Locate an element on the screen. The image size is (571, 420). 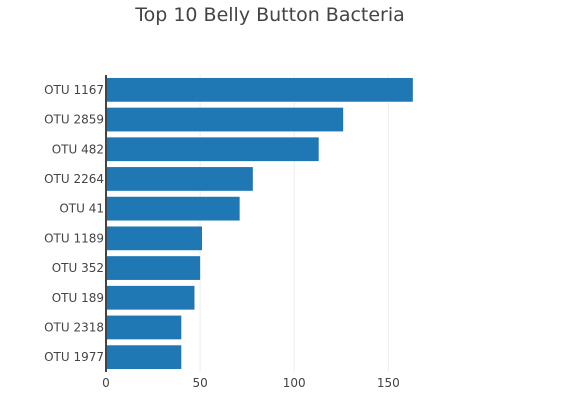
y-tick-label: OTU 2318 is located at coordinates (74, 327).